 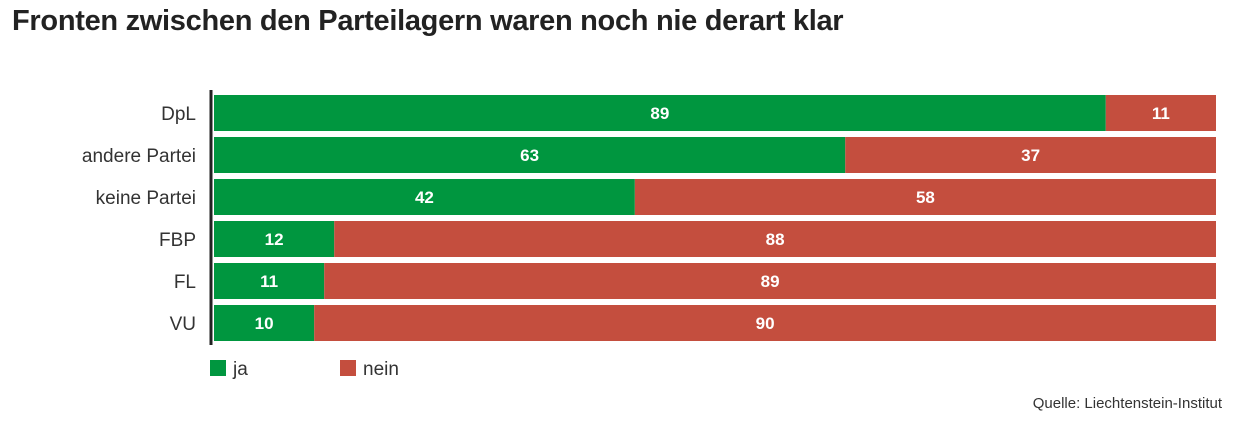 What do you see at coordinates (146, 198) in the screenshot?
I see `category-label: keine Partei` at bounding box center [146, 198].